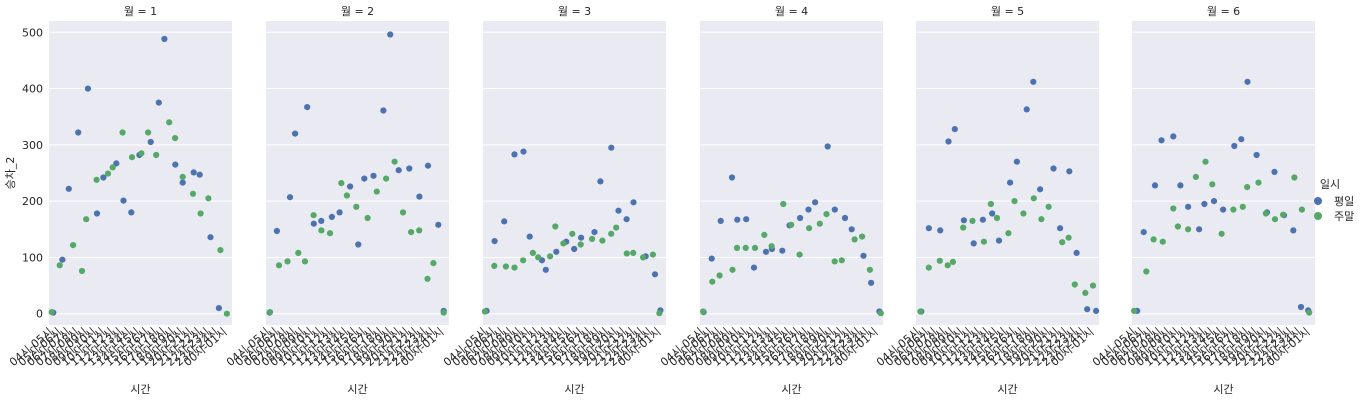 This screenshot has width=1363, height=403. I want to click on y-tick-label: 100, so click(32, 257).